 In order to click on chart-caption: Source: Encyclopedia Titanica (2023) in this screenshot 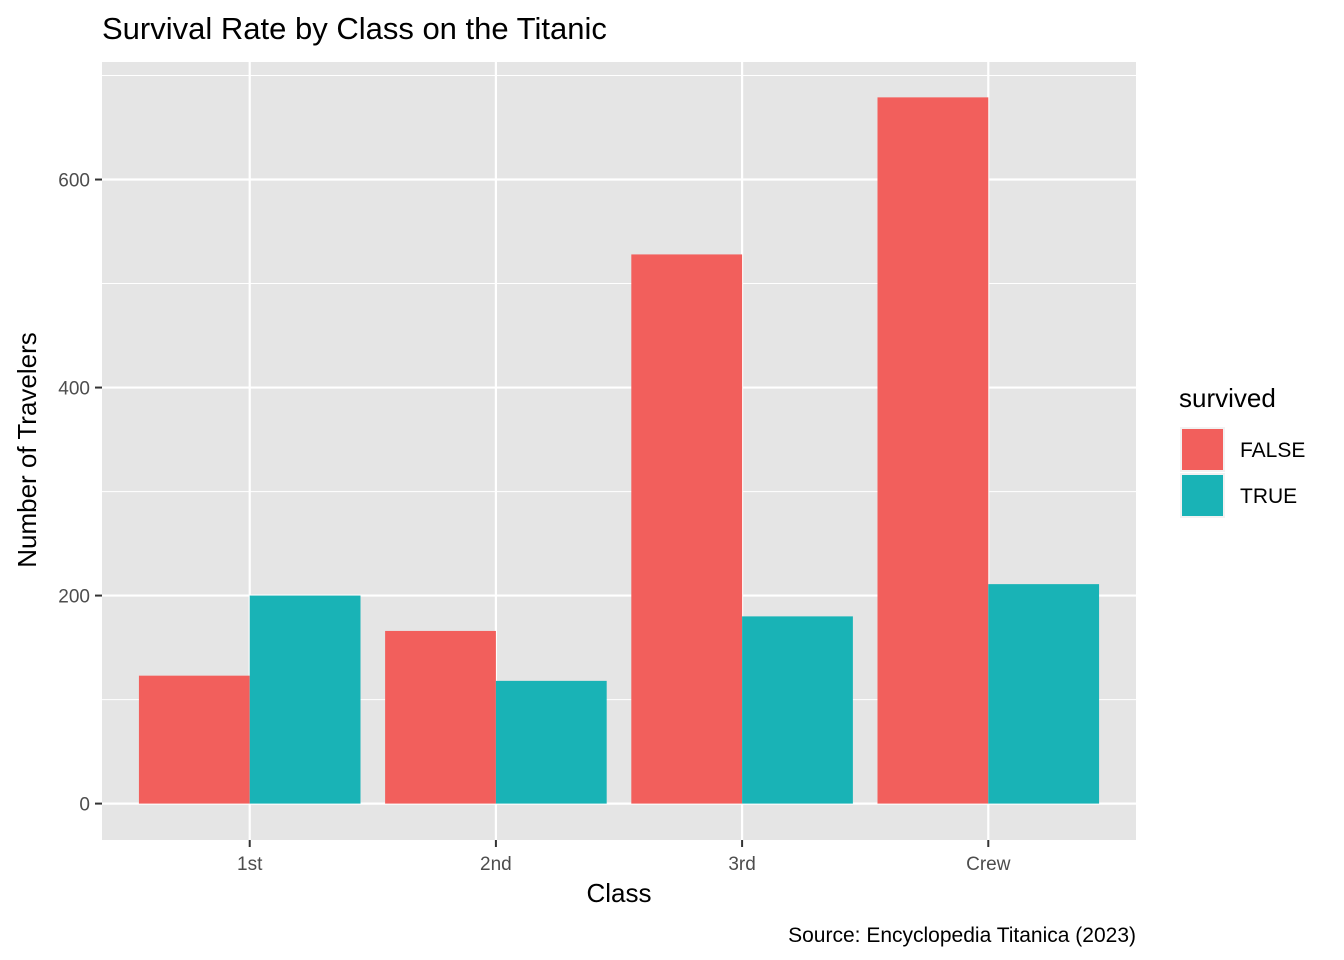, I will do `click(962, 935)`.